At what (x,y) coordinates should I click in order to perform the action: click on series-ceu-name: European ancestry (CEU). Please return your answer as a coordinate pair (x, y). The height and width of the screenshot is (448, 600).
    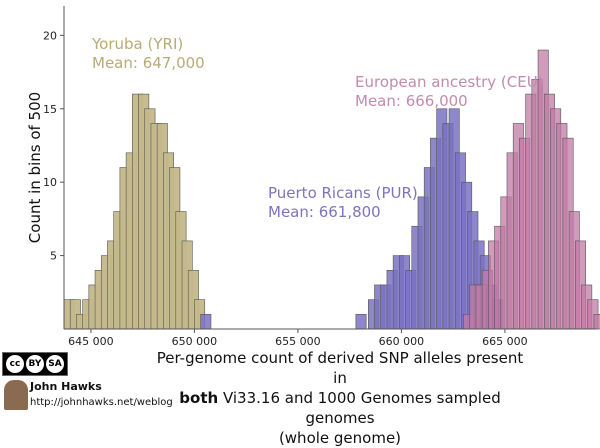
    Looking at the image, I should click on (449, 82).